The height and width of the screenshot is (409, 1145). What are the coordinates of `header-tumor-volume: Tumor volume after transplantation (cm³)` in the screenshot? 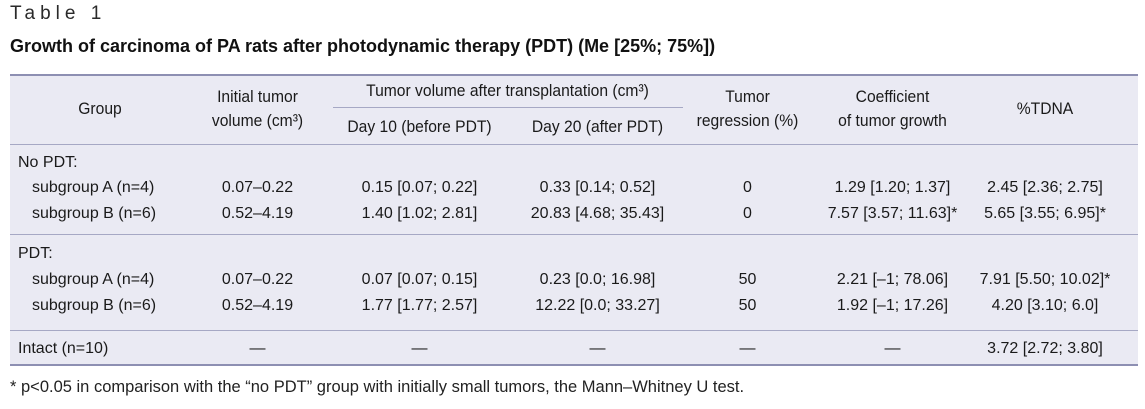 It's located at (507, 90).